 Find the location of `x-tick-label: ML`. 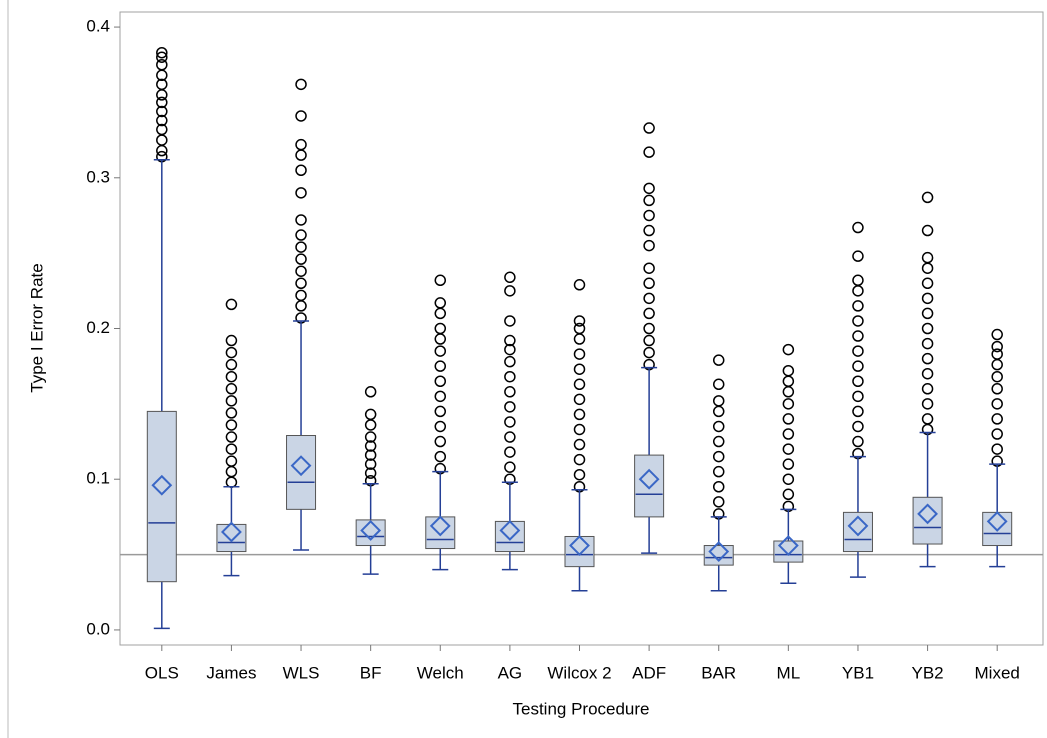

x-tick-label: ML is located at coordinates (789, 672).